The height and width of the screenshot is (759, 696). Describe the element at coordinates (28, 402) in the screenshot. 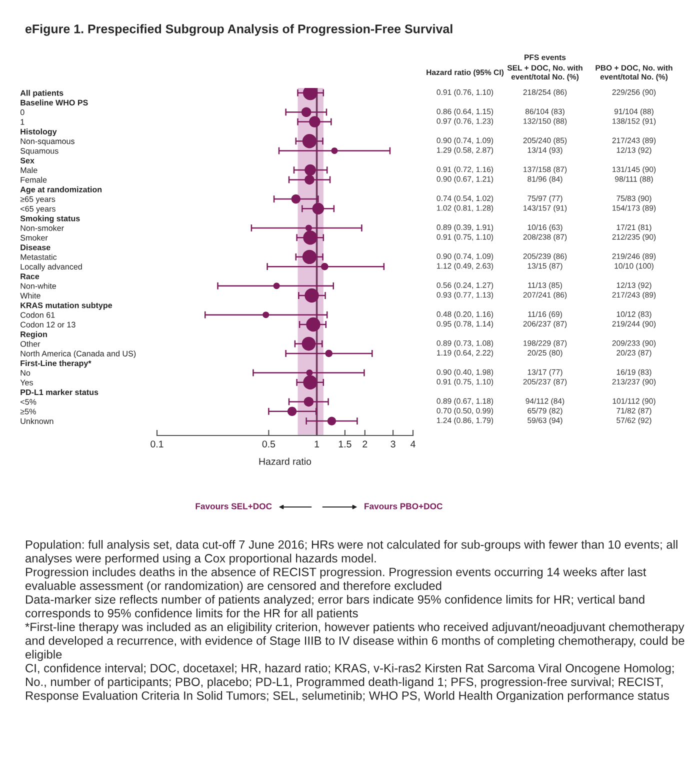

I see `y-tick-label: <5%` at that location.